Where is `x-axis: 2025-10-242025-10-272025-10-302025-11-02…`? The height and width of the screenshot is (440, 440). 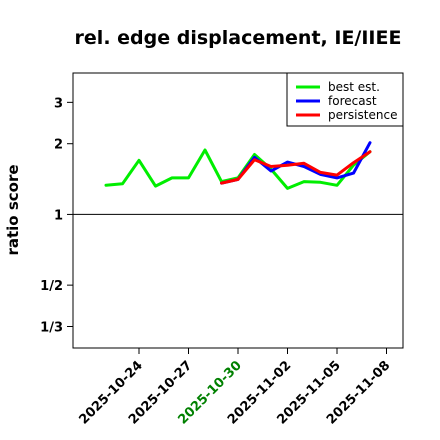 x-axis: 2025-10-242025-10-272025-10-302025-11-02… is located at coordinates (234, 388).